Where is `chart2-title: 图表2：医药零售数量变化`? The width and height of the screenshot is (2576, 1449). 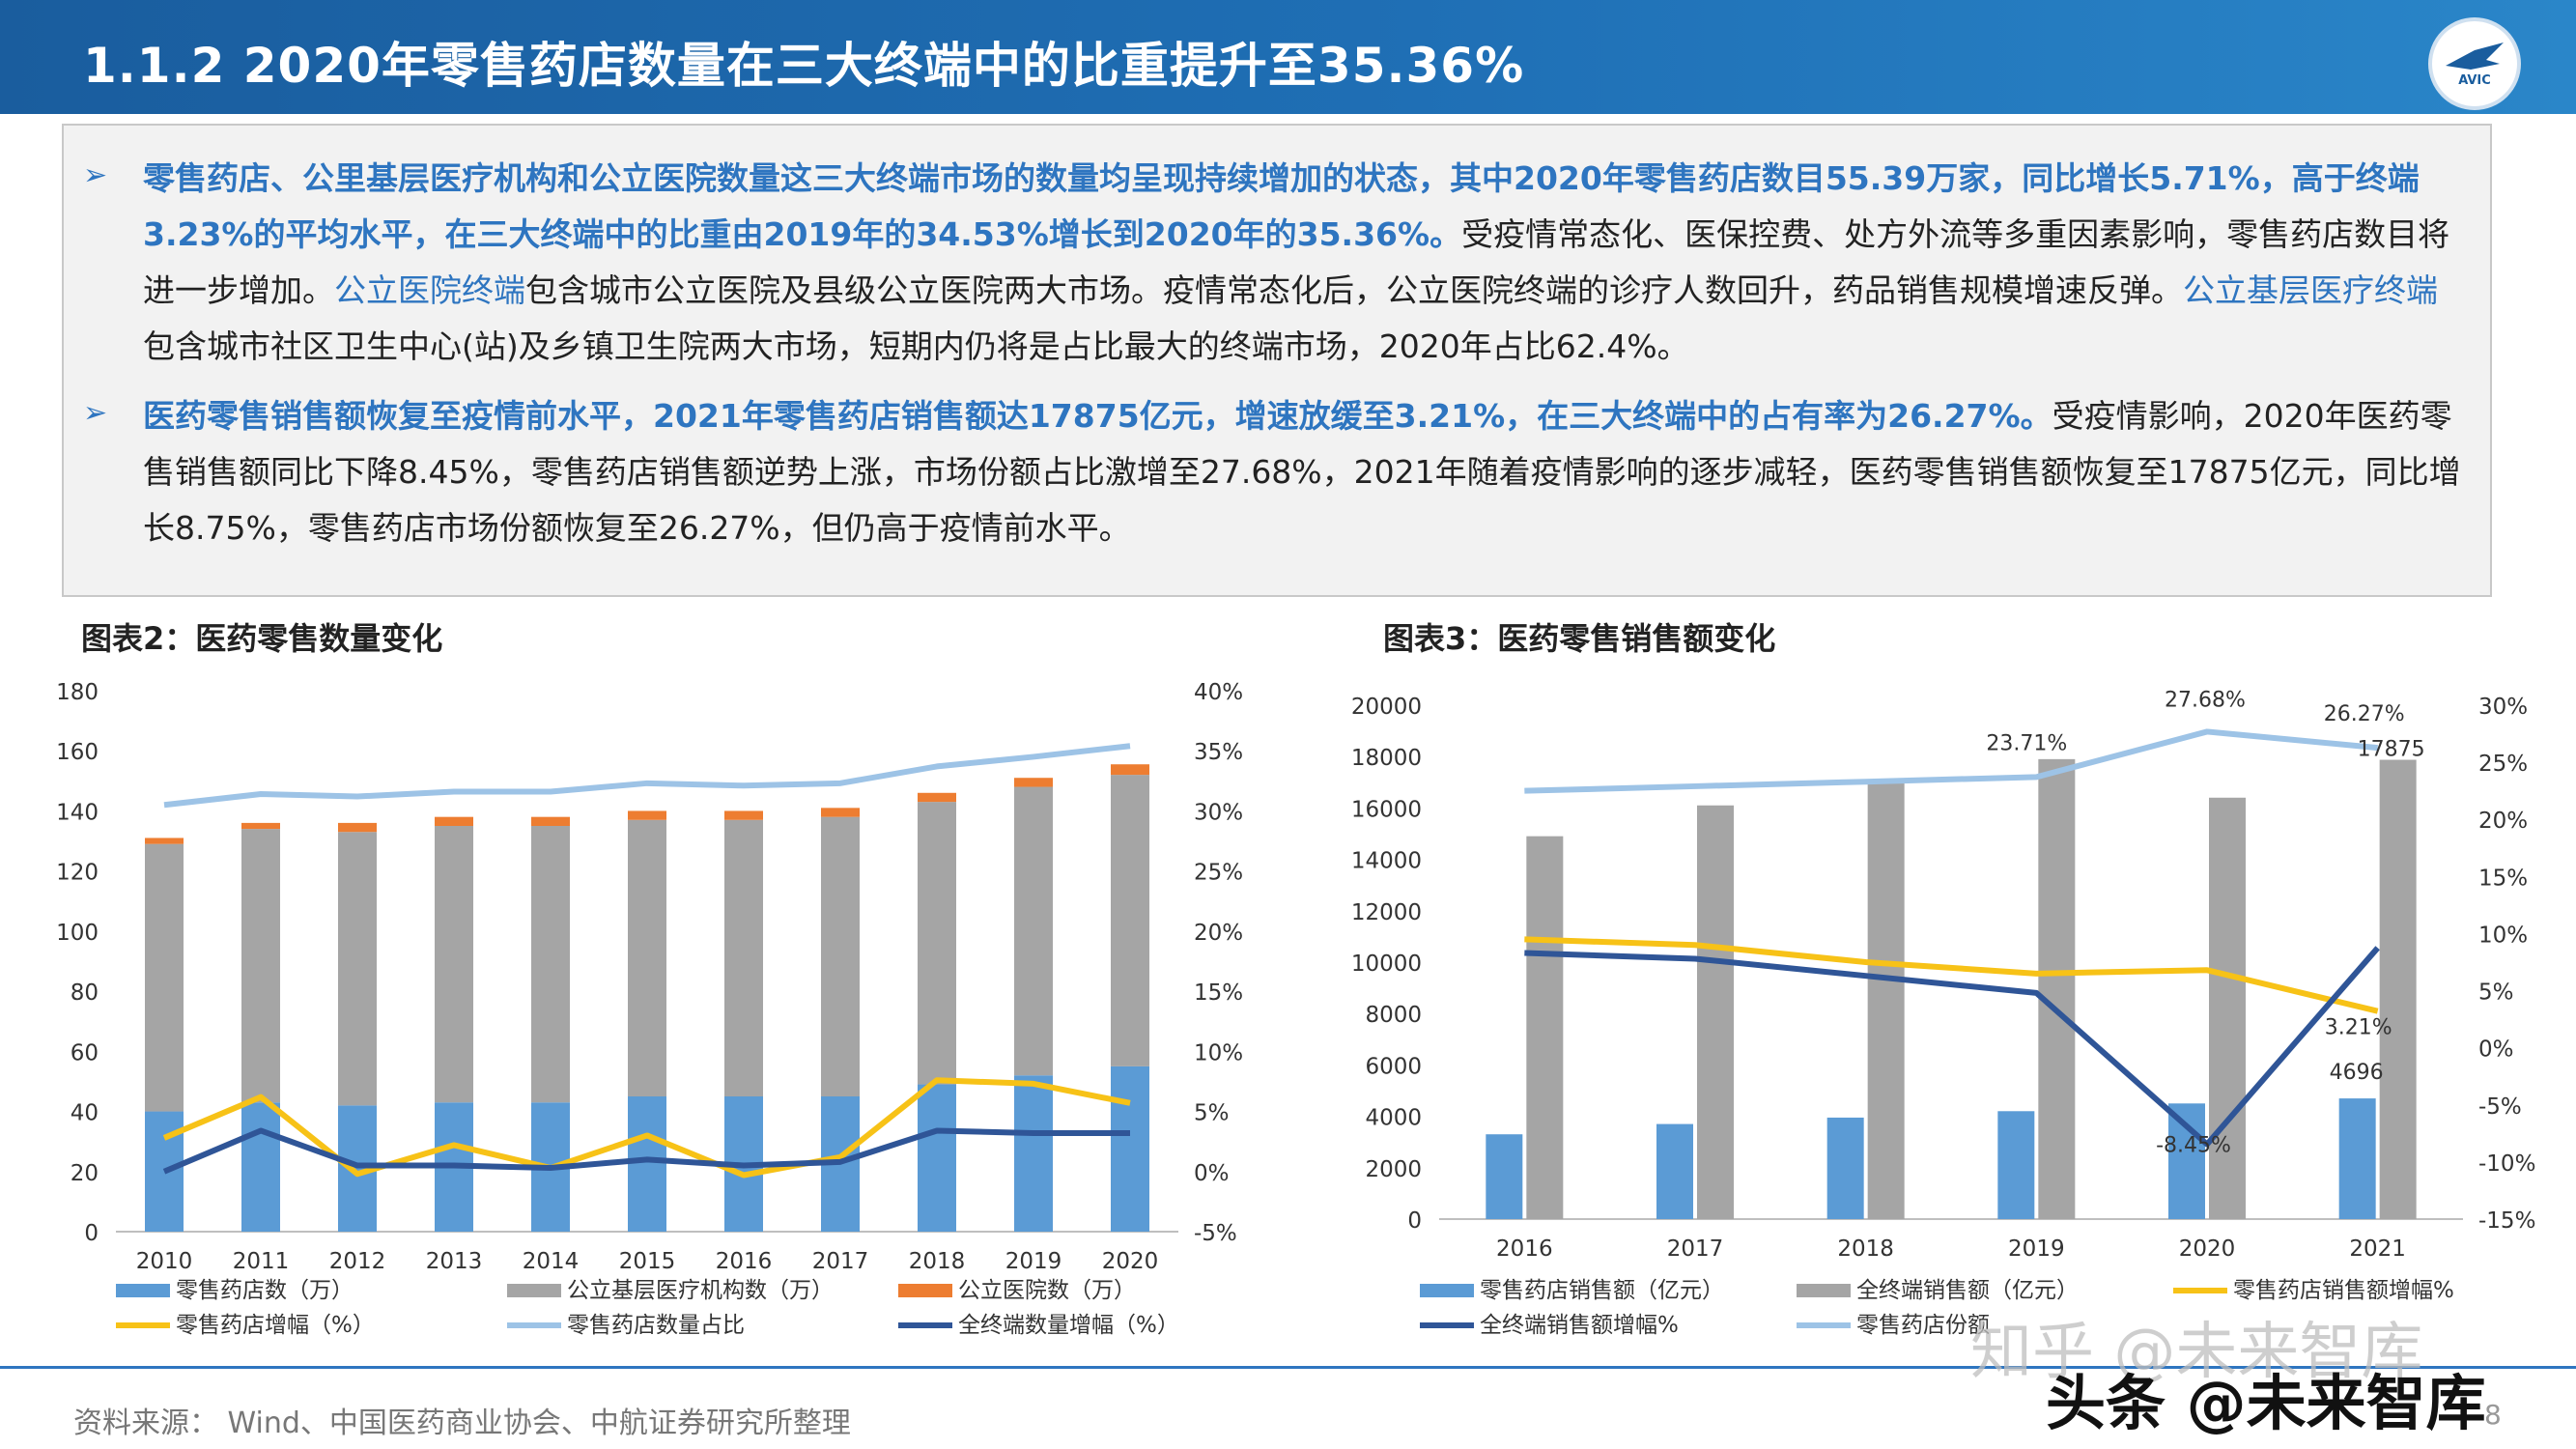 chart2-title: 图表2：医药零售数量变化 is located at coordinates (262, 638).